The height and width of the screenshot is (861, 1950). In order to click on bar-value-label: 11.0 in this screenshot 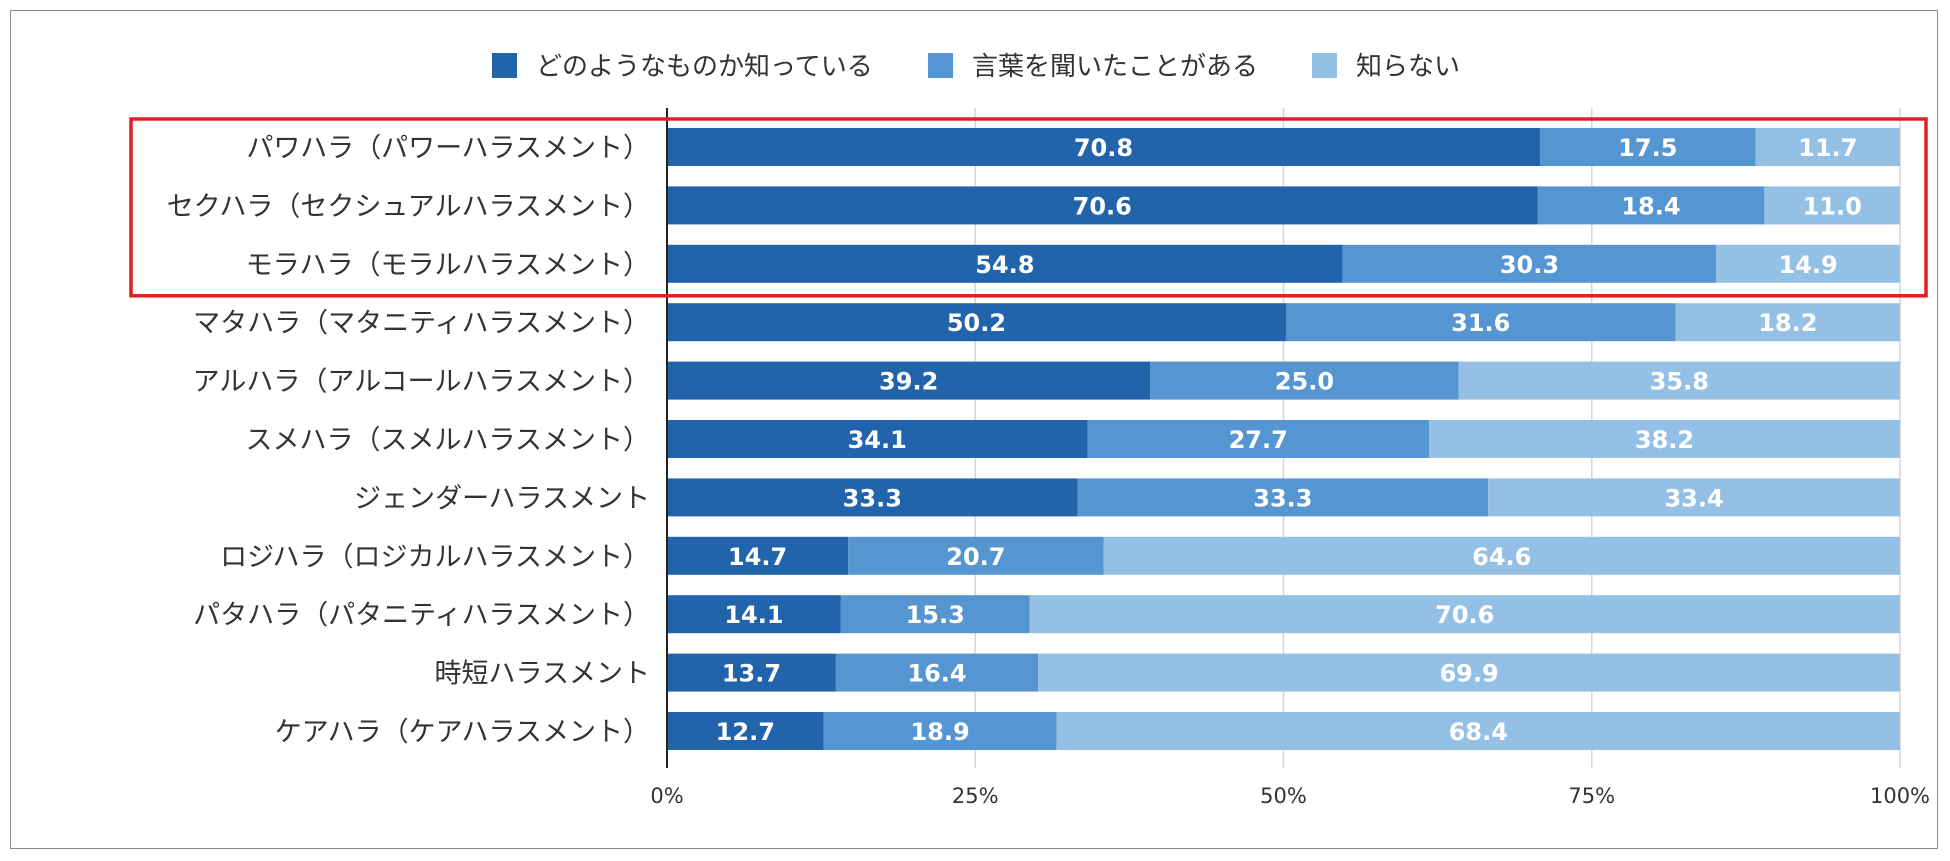, I will do `click(1832, 206)`.